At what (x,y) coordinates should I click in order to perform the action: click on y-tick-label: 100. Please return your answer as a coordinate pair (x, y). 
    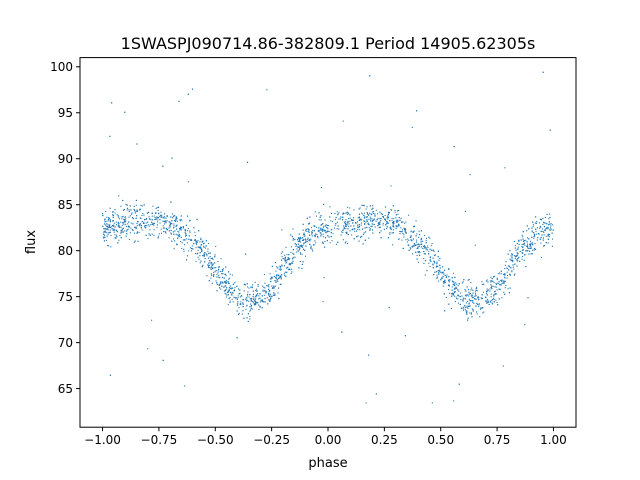
    Looking at the image, I should click on (61, 67).